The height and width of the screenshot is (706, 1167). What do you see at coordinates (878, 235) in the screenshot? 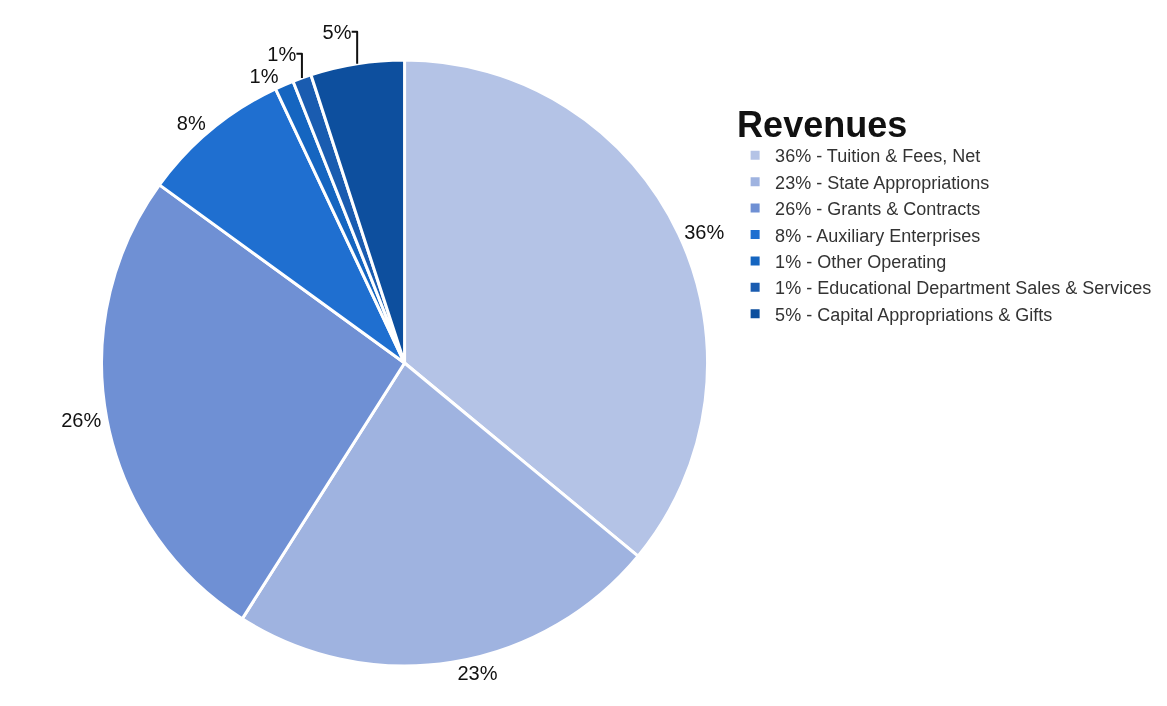
I see `legend-label: 8% - Auxiliary Enterprises` at bounding box center [878, 235].